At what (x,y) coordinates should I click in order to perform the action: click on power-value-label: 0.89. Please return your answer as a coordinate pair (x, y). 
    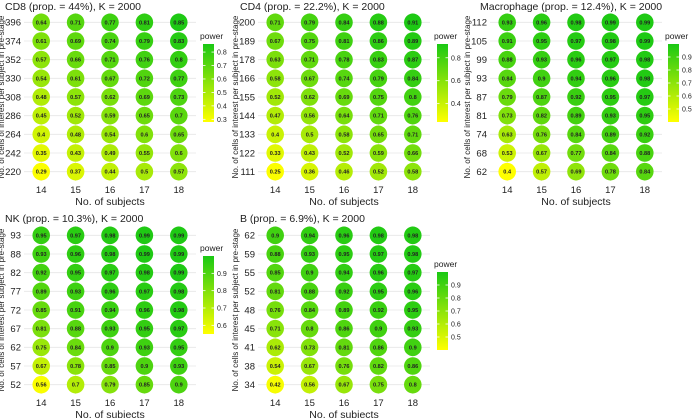
    Looking at the image, I should click on (412, 42).